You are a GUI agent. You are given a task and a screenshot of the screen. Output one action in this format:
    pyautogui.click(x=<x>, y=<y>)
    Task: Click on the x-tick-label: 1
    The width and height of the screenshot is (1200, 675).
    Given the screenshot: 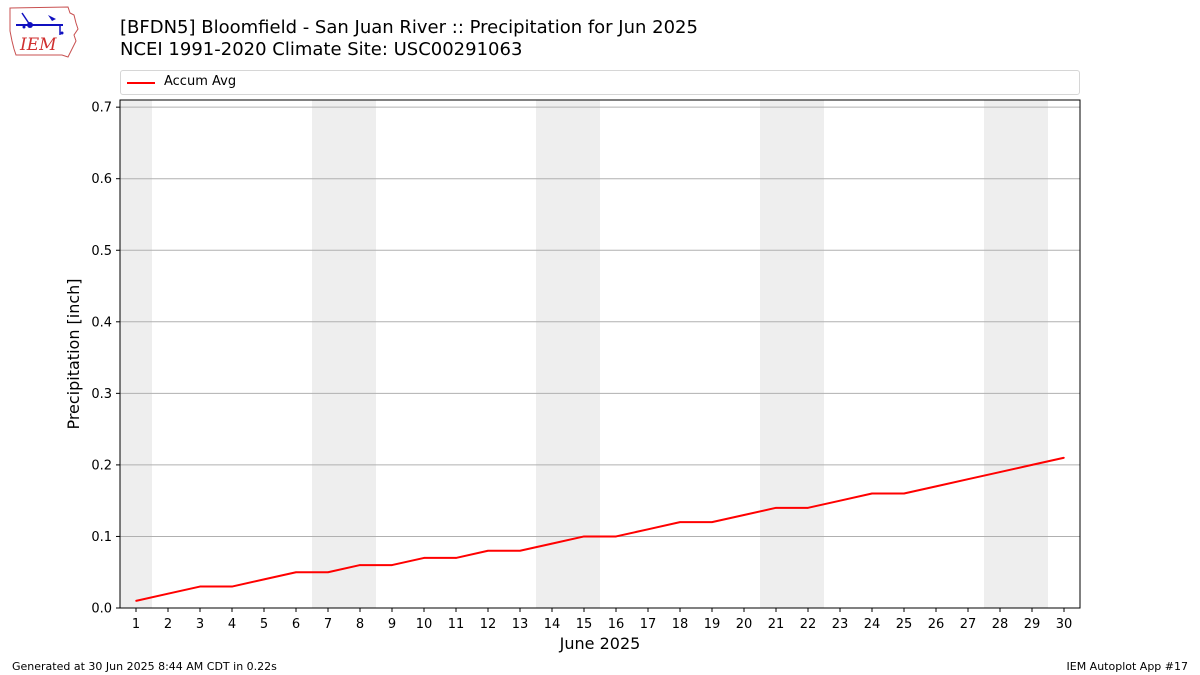 What is the action you would take?
    pyautogui.click(x=136, y=624)
    